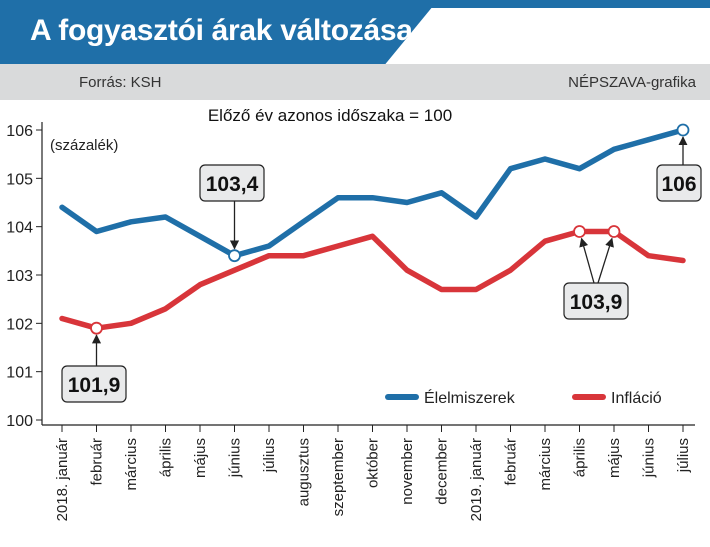 This screenshot has height=547, width=710. Describe the element at coordinates (632, 82) in the screenshot. I see `credit-label: NÉPSZAVA-grafika` at that location.